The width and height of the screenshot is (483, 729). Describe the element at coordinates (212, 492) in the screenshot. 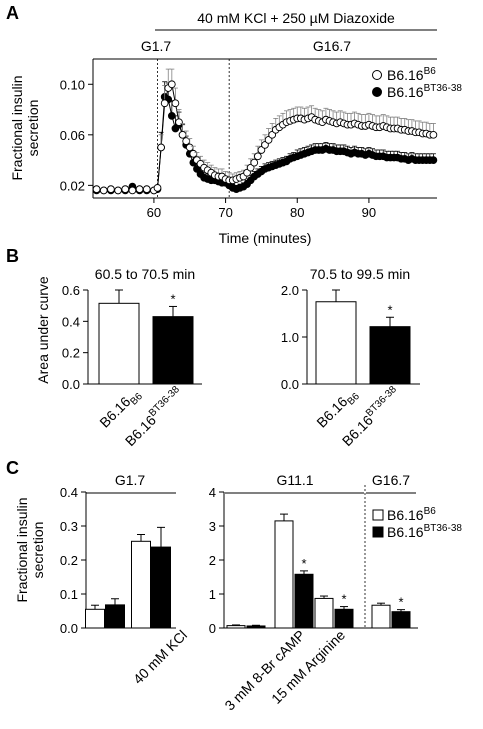

I see `chart-c2-y-tick-label: 4` at that location.